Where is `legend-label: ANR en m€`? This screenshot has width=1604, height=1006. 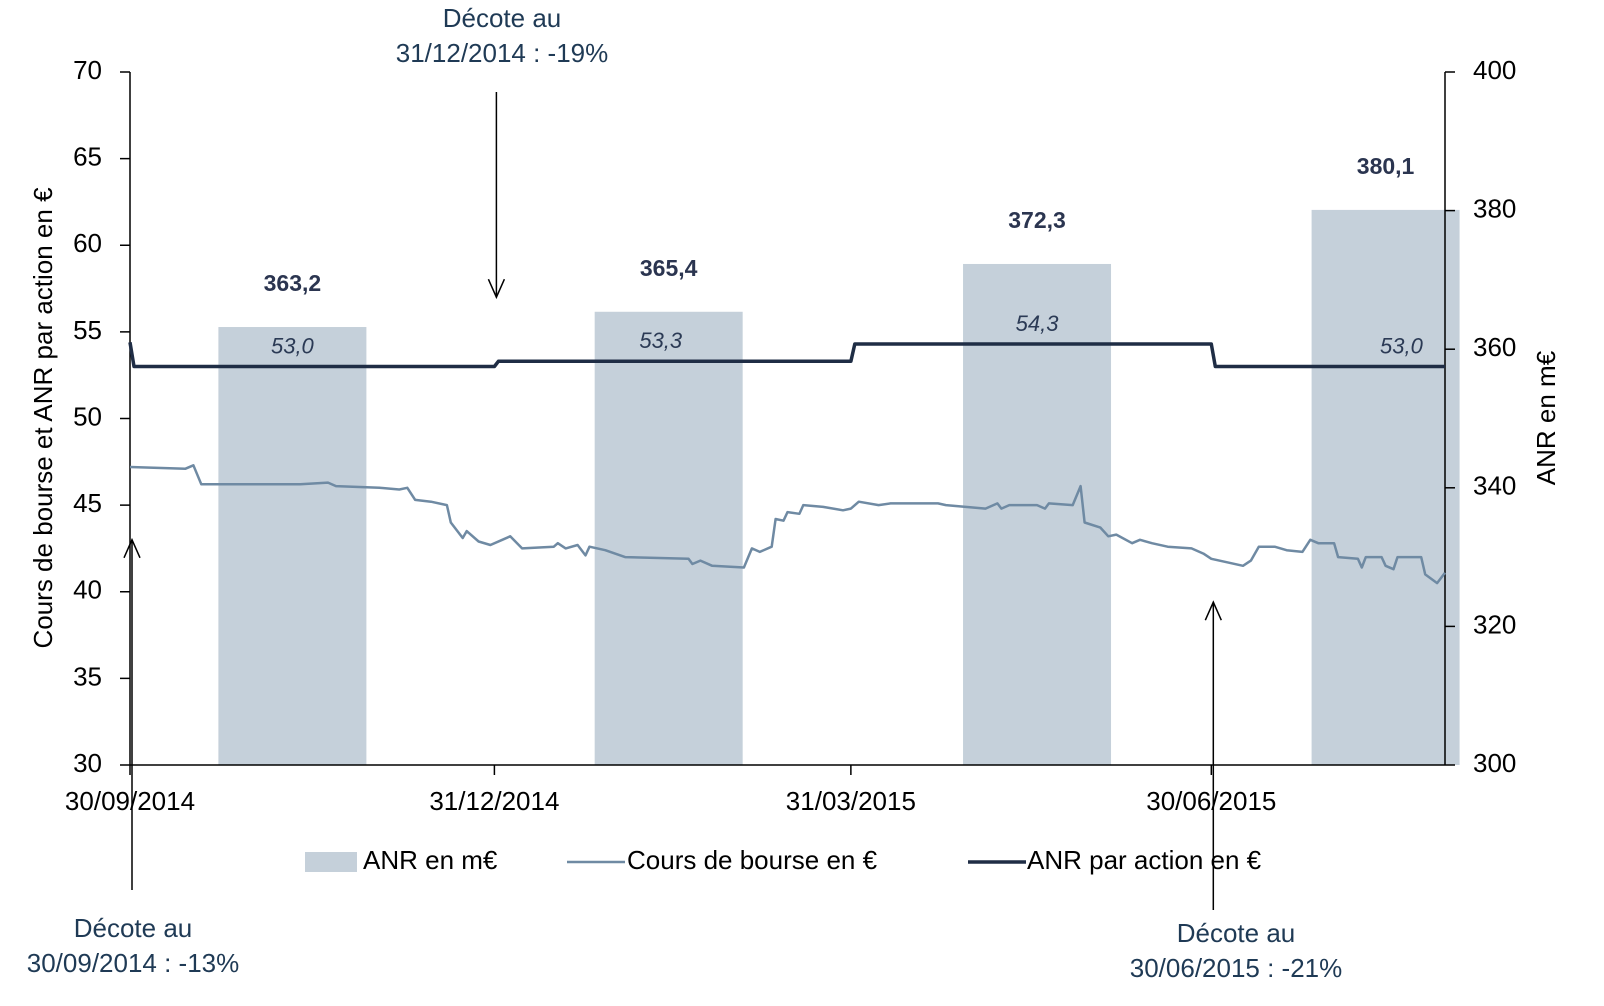 legend-label: ANR en m€ is located at coordinates (430, 860).